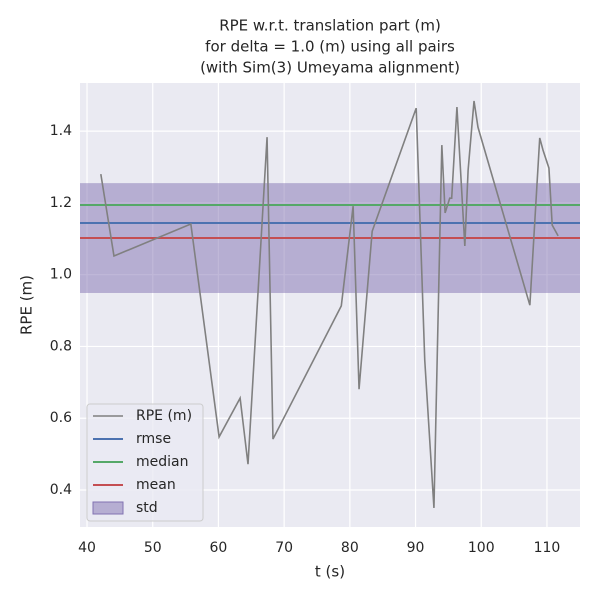  Describe the element at coordinates (547, 548) in the screenshot. I see `x-tick-label: 110` at that location.